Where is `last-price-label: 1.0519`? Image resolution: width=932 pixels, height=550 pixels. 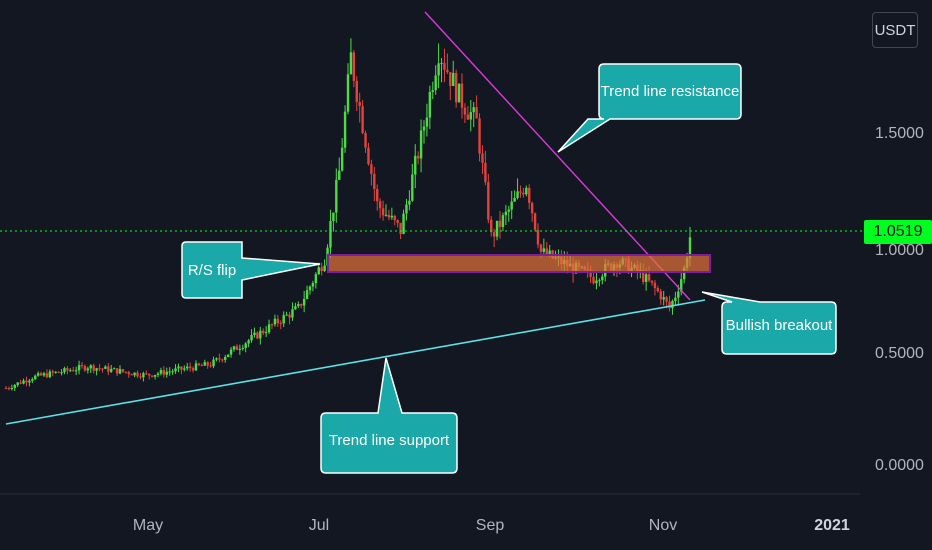 last-price-label: 1.0519 is located at coordinates (898, 232).